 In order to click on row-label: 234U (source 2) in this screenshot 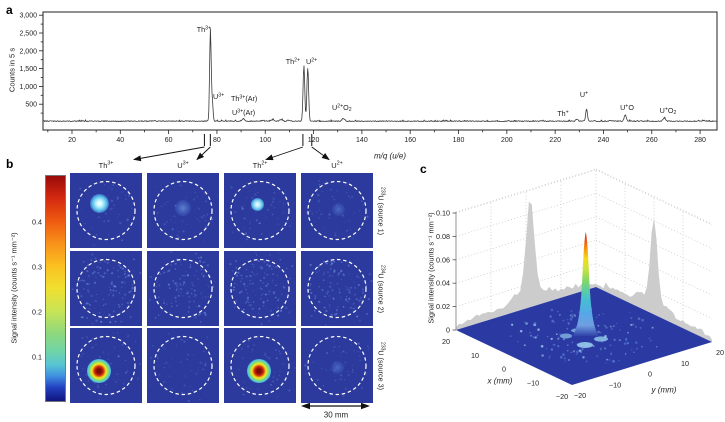, I will do `click(381, 288)`.